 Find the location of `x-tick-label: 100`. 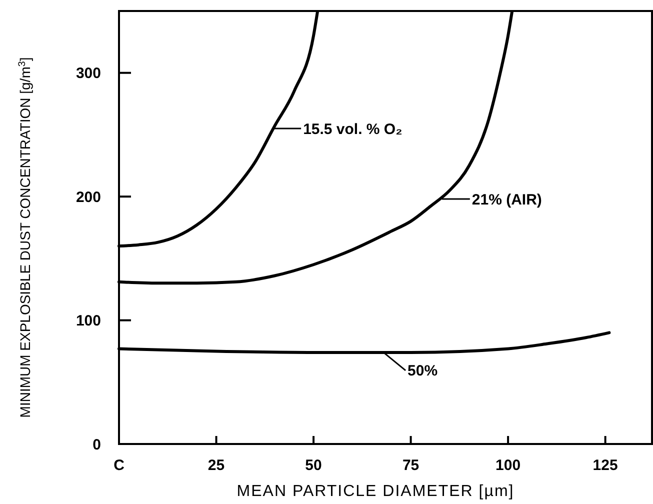

x-tick-label: 100 is located at coordinates (508, 465).